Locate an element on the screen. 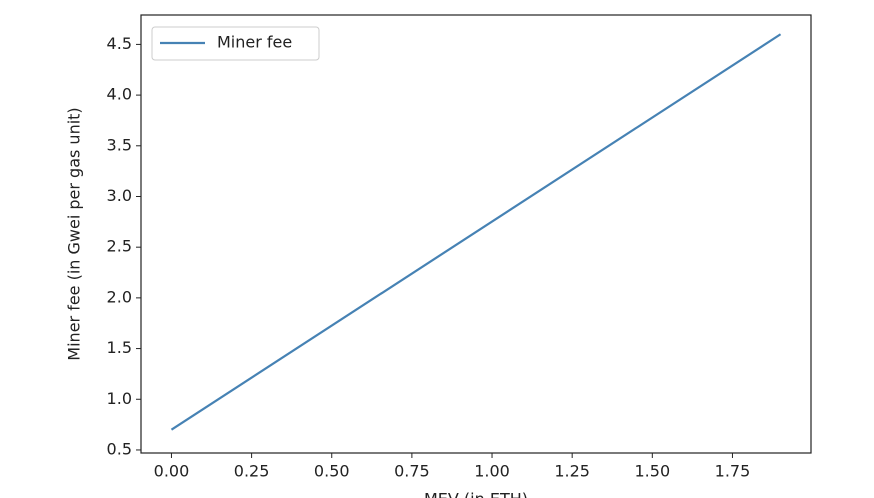 The height and width of the screenshot is (498, 874). y-tick-label: 1.0 is located at coordinates (119, 398).